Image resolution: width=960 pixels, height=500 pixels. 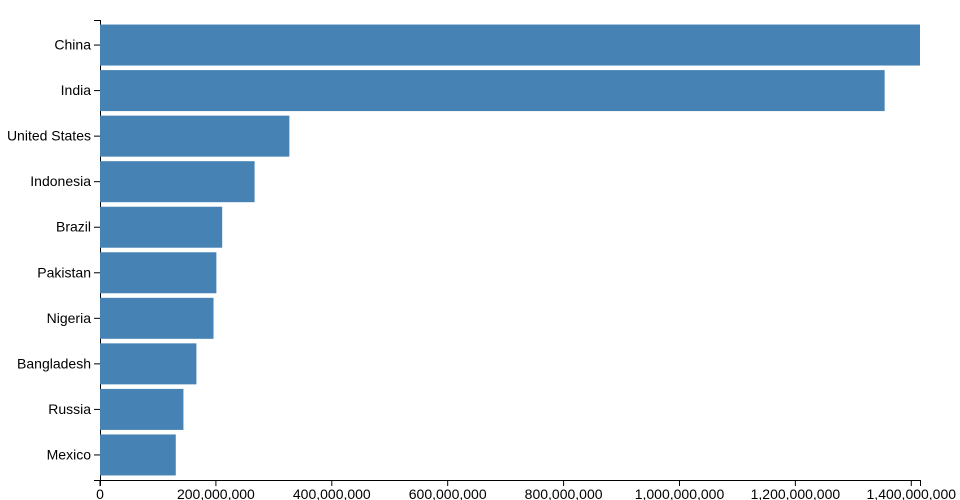 I want to click on svg-text: India, so click(x=76, y=90).